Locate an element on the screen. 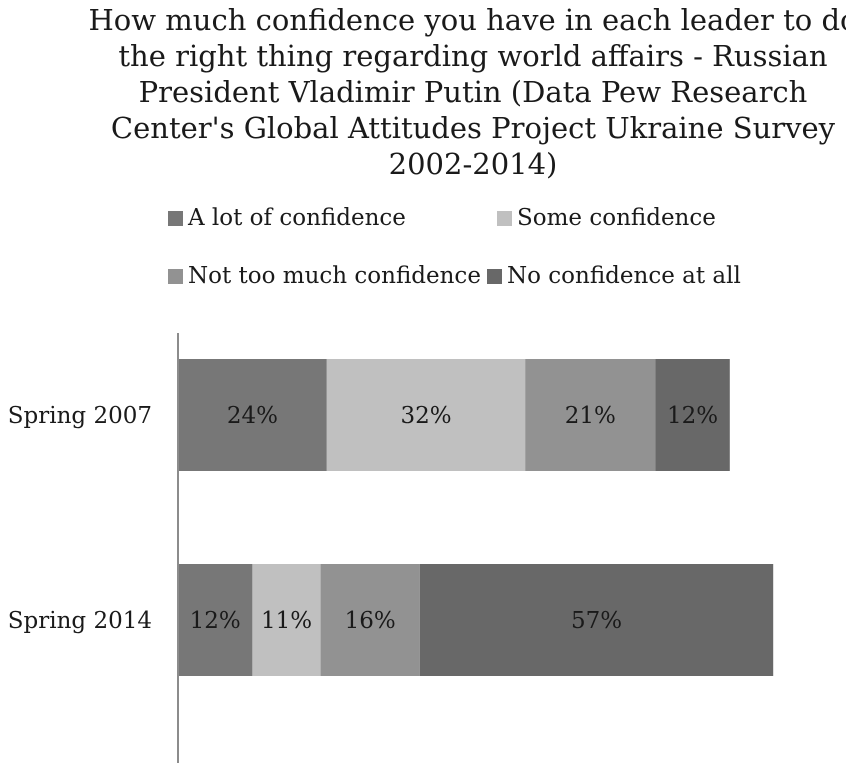  data-label: 11% is located at coordinates (286, 621).